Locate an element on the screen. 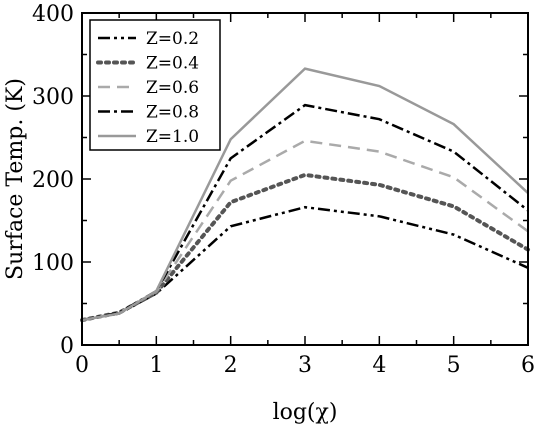 This screenshot has width=536, height=427. y-tick-label: 200 is located at coordinates (53, 180).